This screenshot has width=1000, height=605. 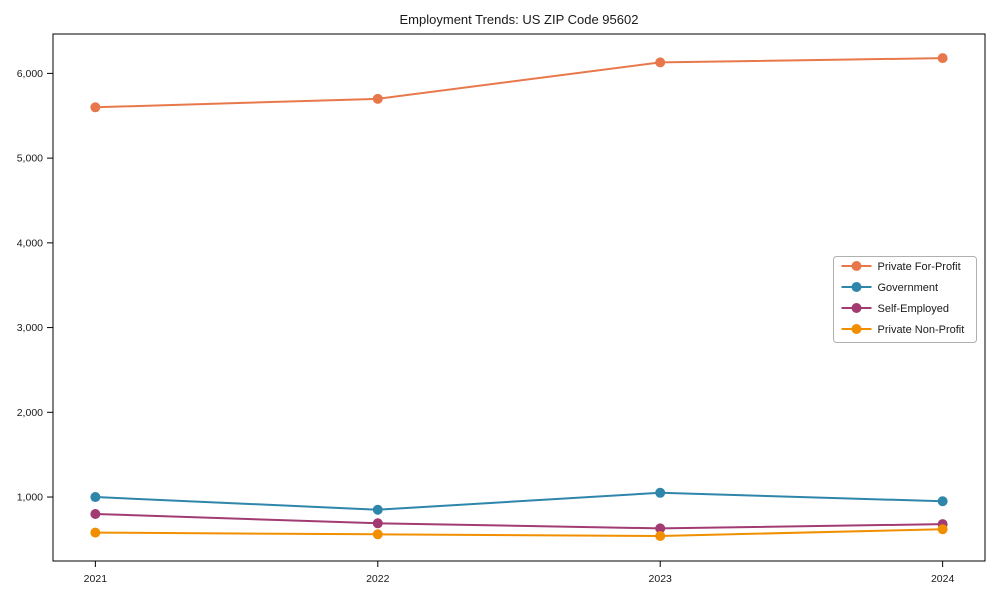 What do you see at coordinates (519, 83) in the screenshot?
I see `series-line-private-for-profit` at bounding box center [519, 83].